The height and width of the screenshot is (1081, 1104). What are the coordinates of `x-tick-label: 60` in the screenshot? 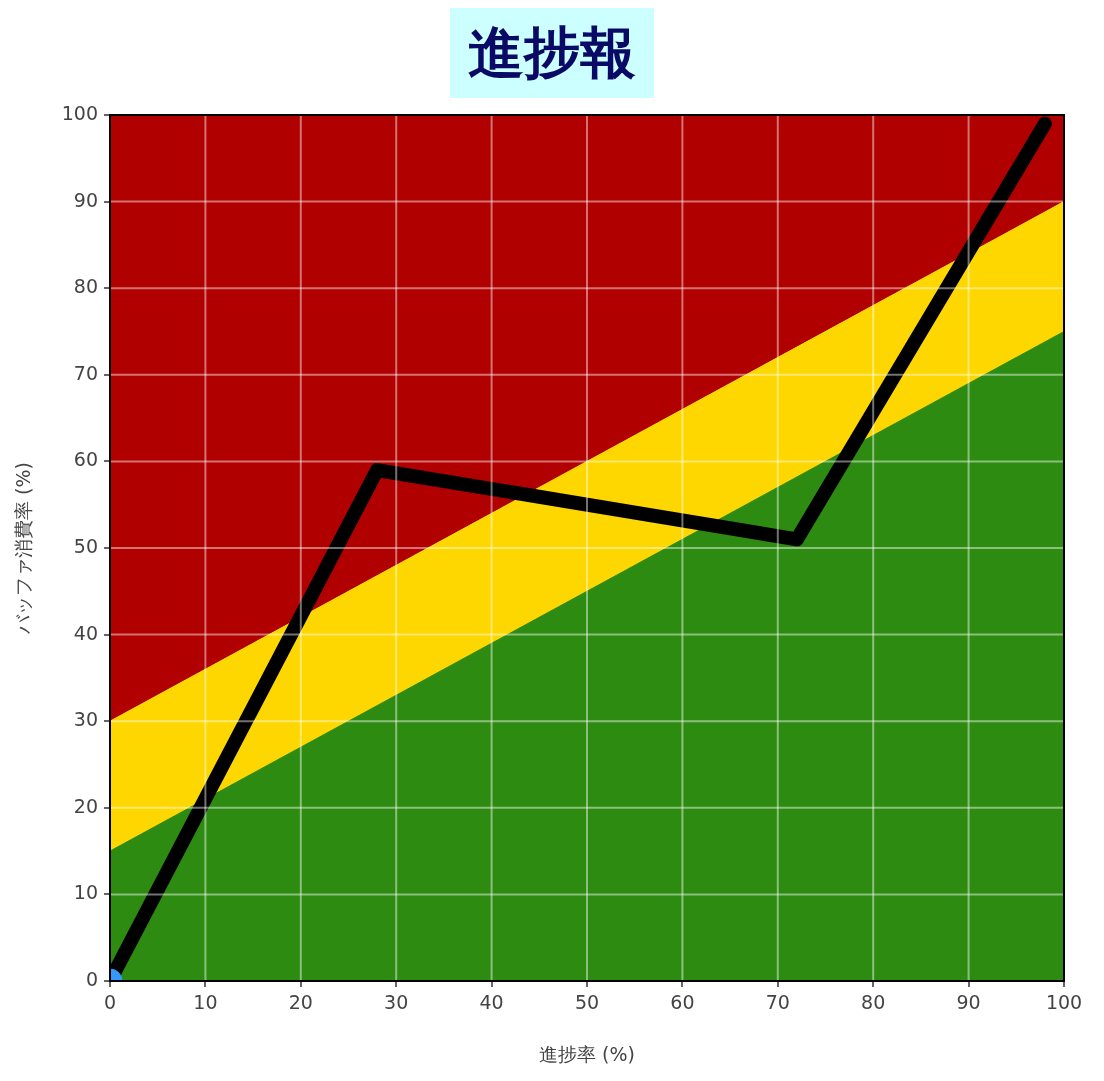 It's located at (682, 1002).